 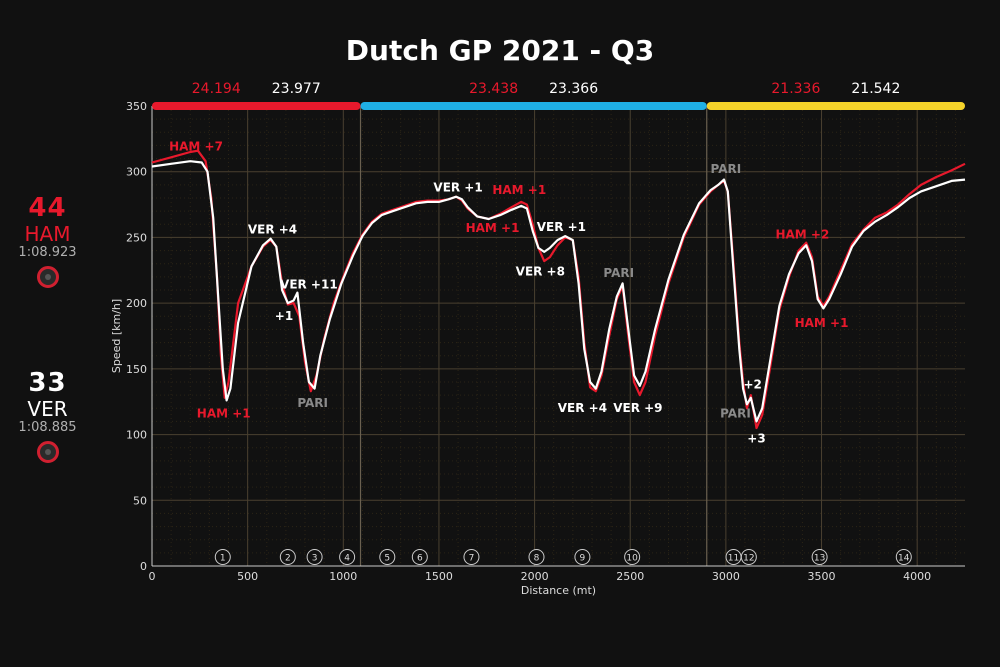 What do you see at coordinates (493, 89) in the screenshot?
I see `sector-time-ham: 23.438` at bounding box center [493, 89].